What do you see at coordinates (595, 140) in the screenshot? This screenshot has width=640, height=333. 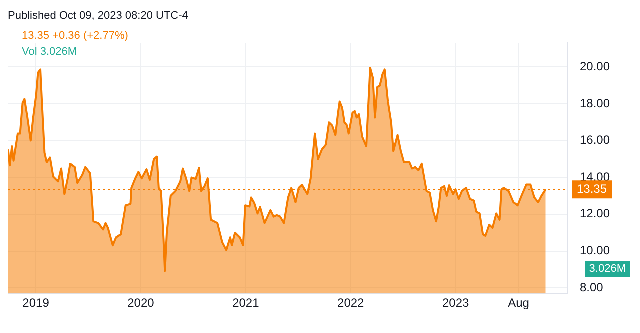 I see `y-tick-label: 16.00` at bounding box center [595, 140].